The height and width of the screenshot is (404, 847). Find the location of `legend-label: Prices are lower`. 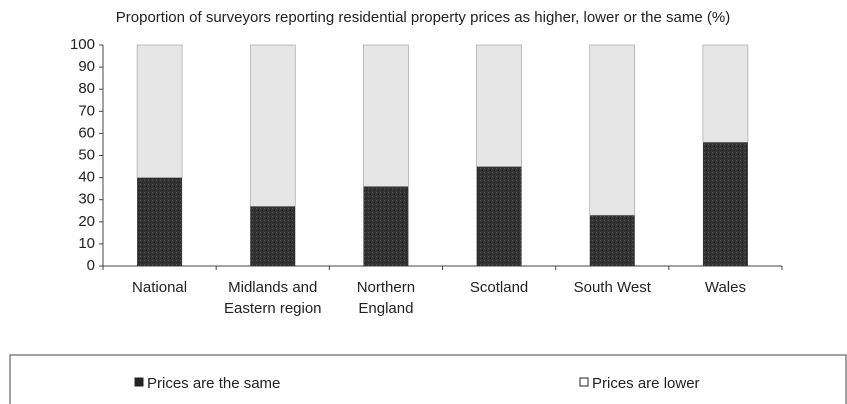

legend-label: Prices are lower is located at coordinates (646, 383).